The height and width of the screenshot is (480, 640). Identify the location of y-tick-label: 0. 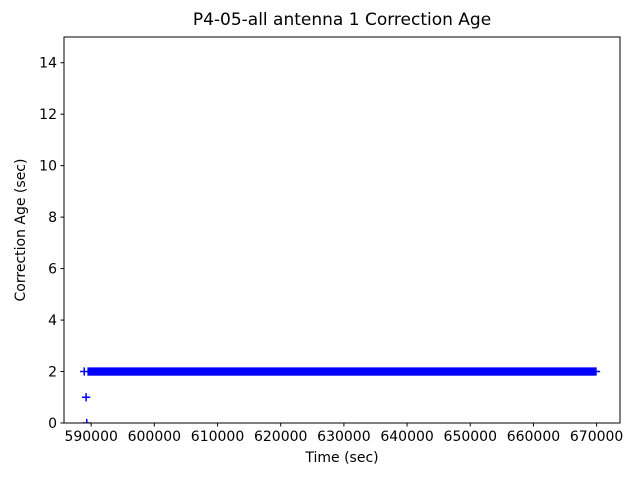
(52, 424).